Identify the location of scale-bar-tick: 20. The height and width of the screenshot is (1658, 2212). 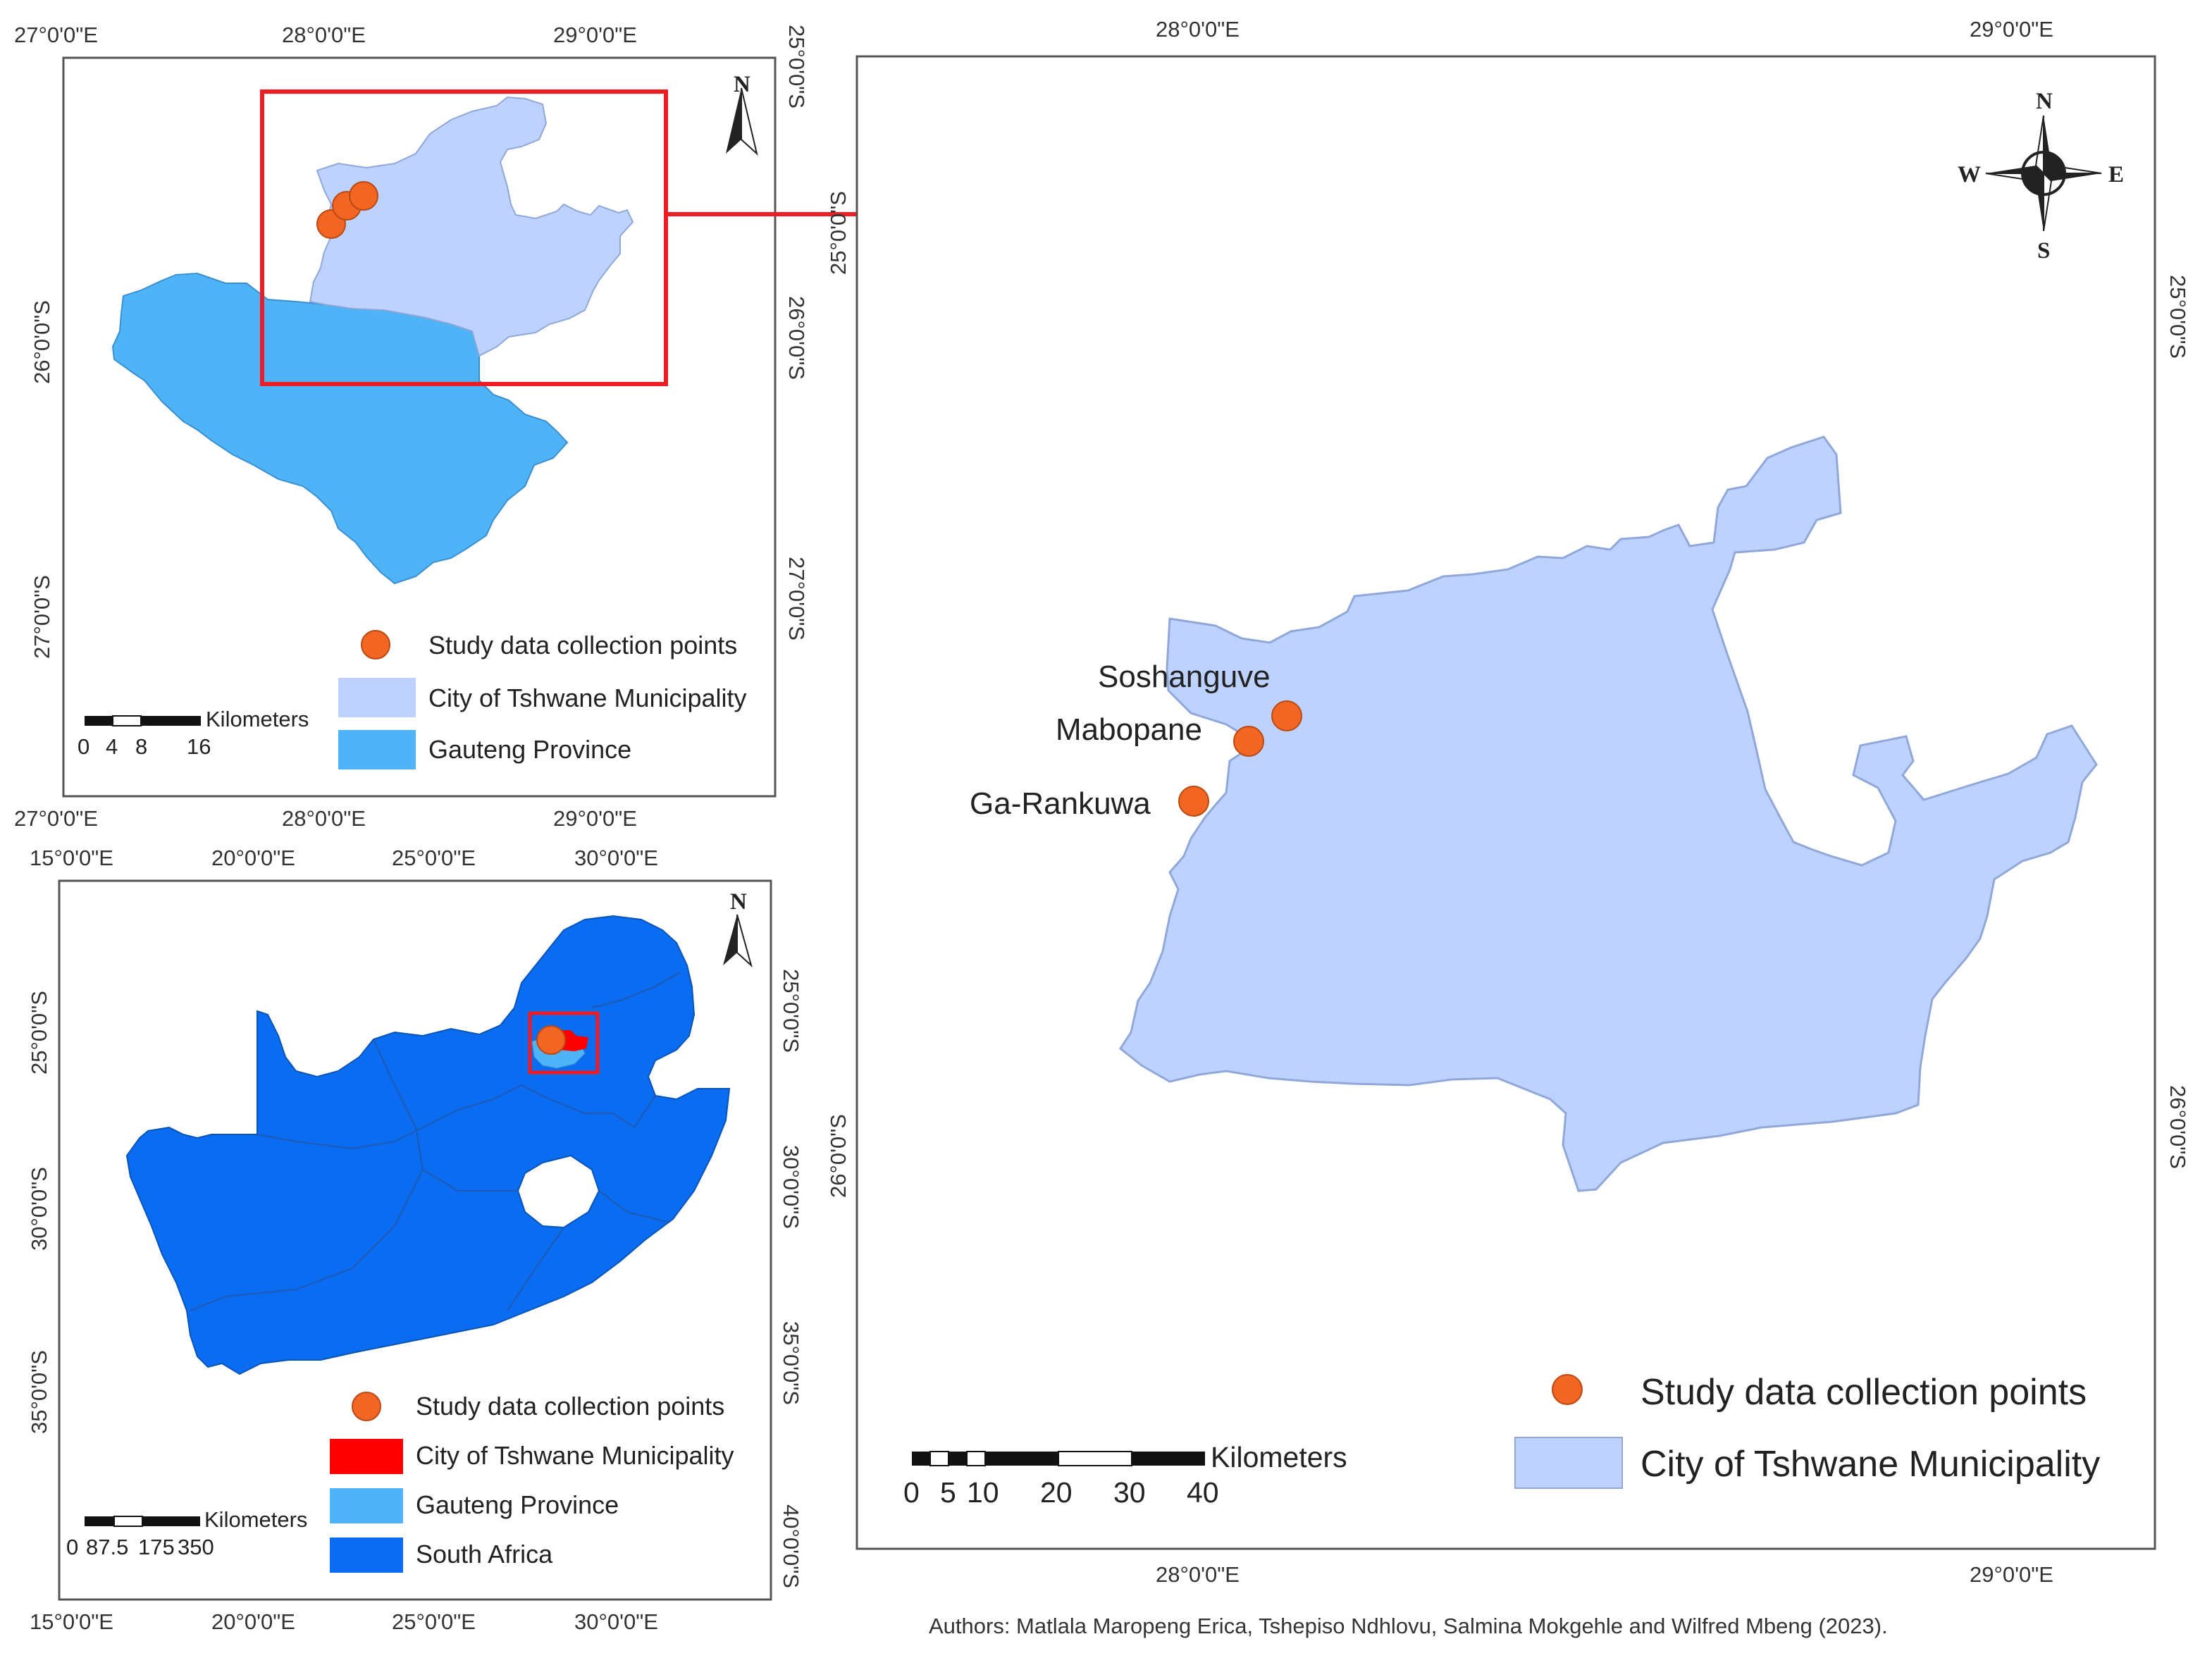
(1056, 1492).